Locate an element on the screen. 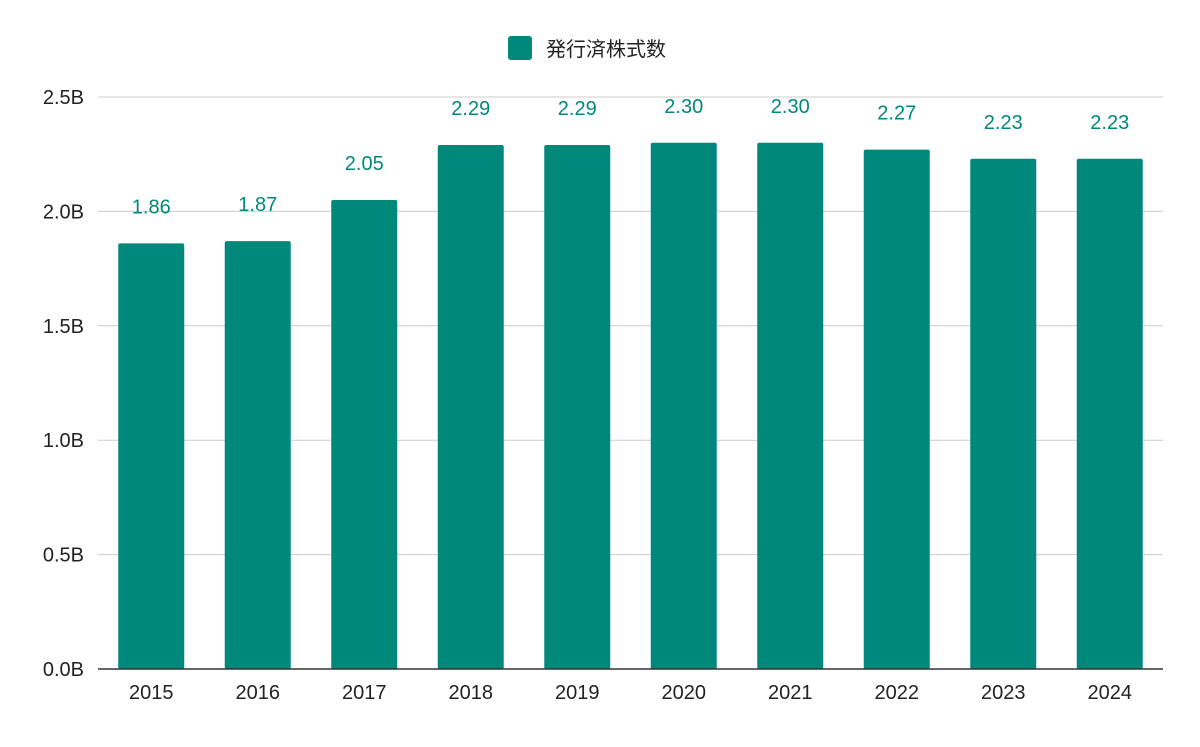  y-tick-label: 1.0B is located at coordinates (63, 441).